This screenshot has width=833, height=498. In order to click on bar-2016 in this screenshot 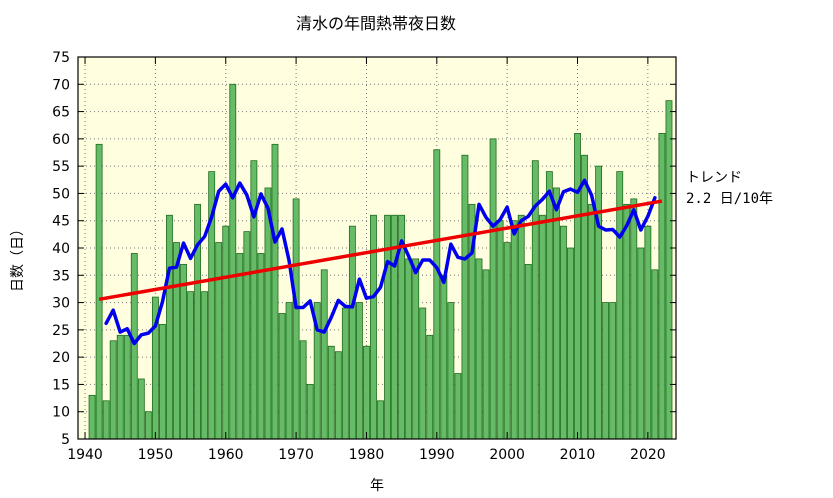, I will do `click(620, 305)`.